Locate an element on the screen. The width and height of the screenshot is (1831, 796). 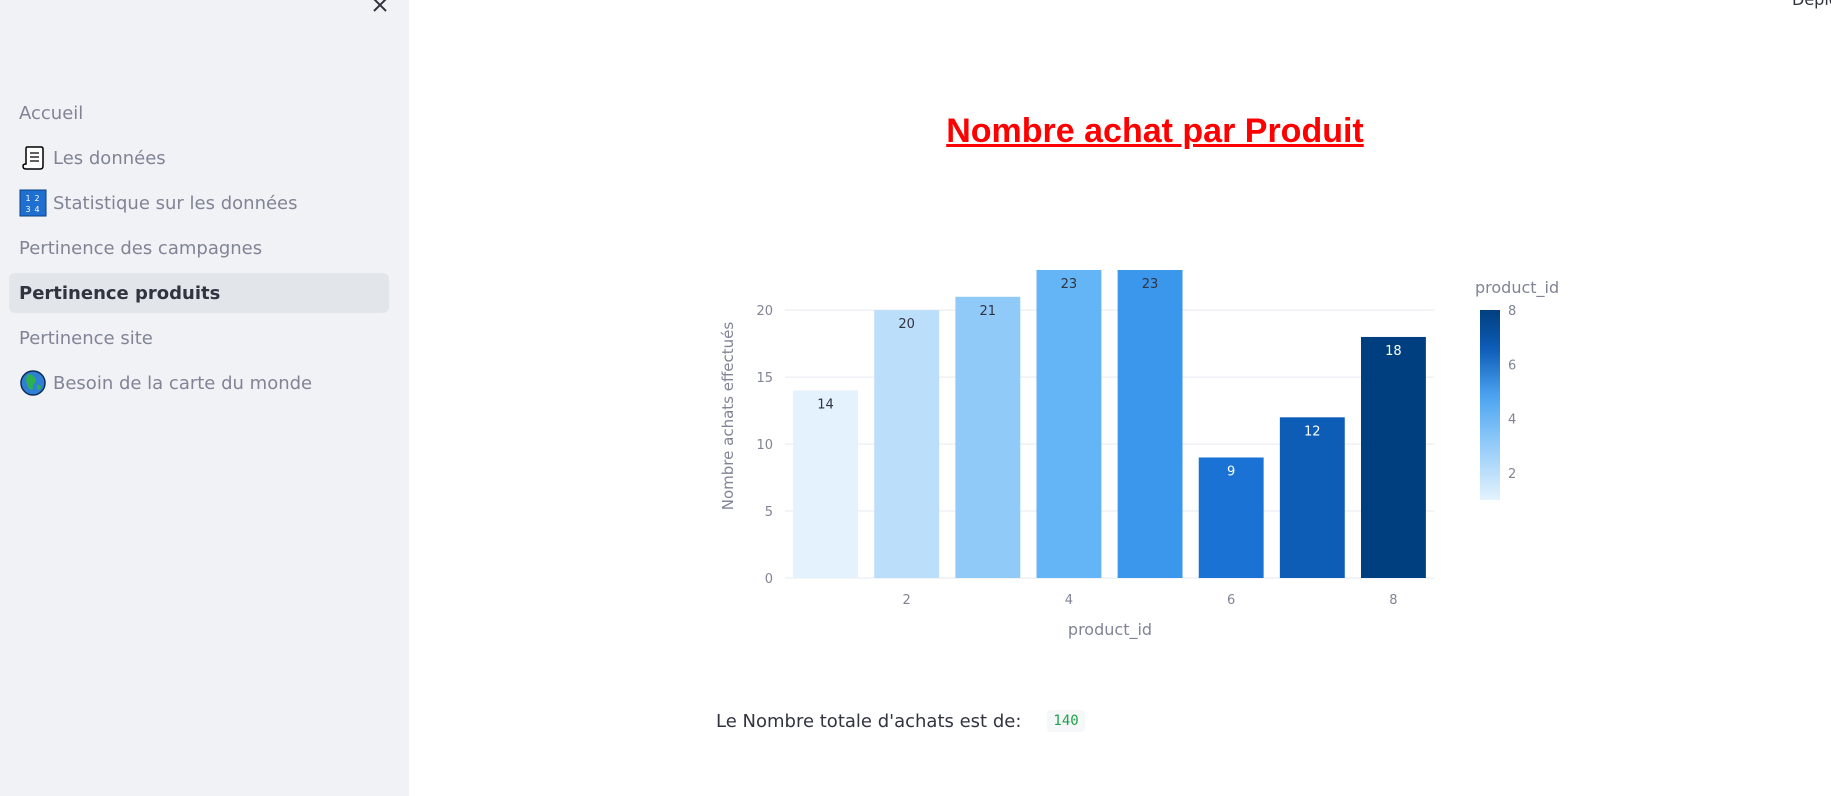
sidebar-item-label: Pertinence produits is located at coordinates (120, 293).